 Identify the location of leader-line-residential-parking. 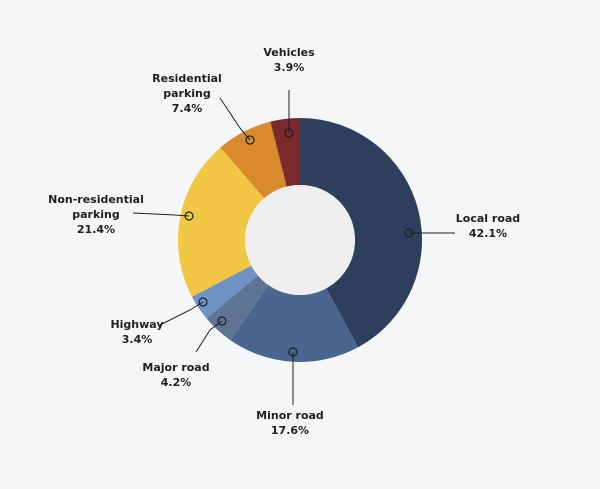
(235, 119).